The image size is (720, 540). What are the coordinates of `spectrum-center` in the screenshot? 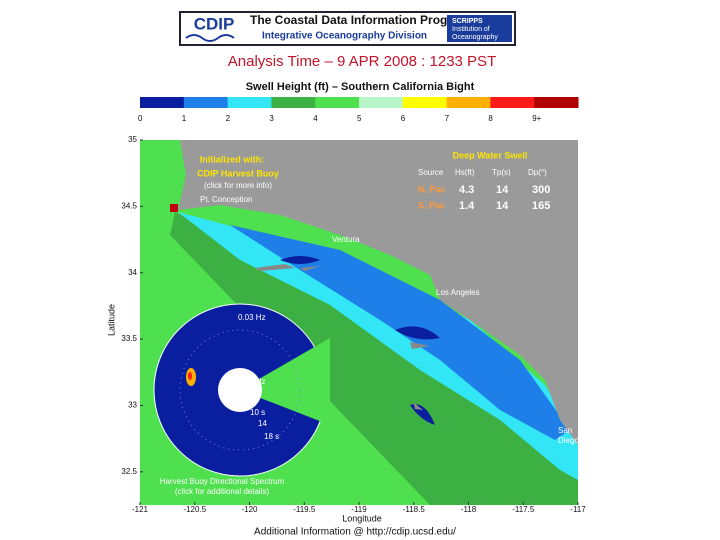 It's located at (240, 390).